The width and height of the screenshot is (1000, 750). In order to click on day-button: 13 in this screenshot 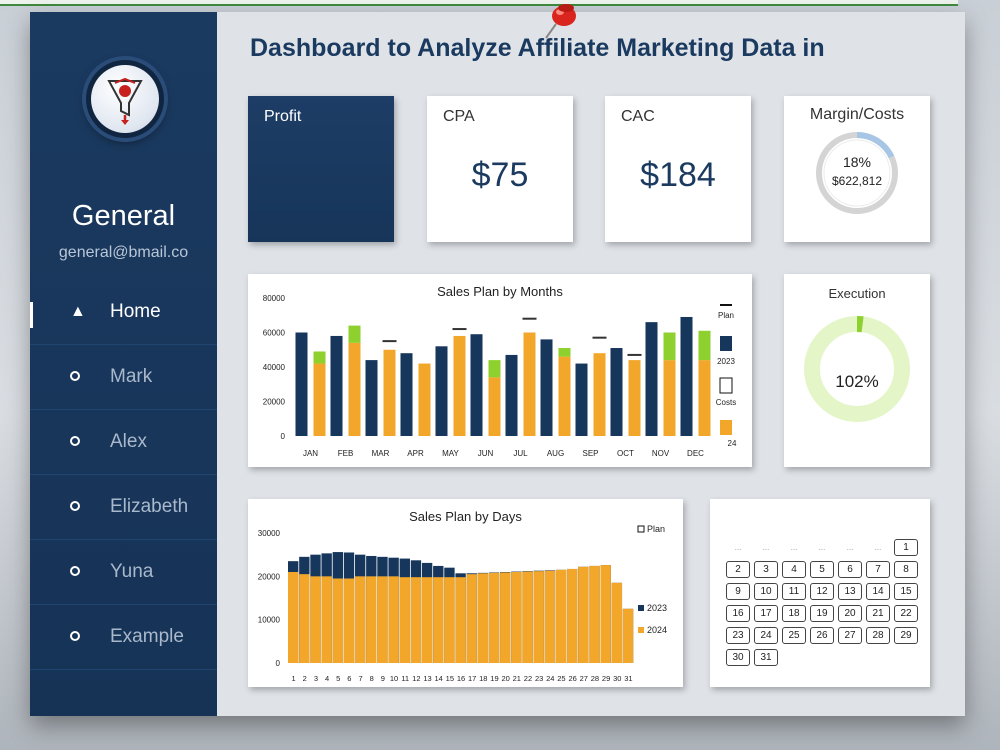, I will do `click(850, 591)`.